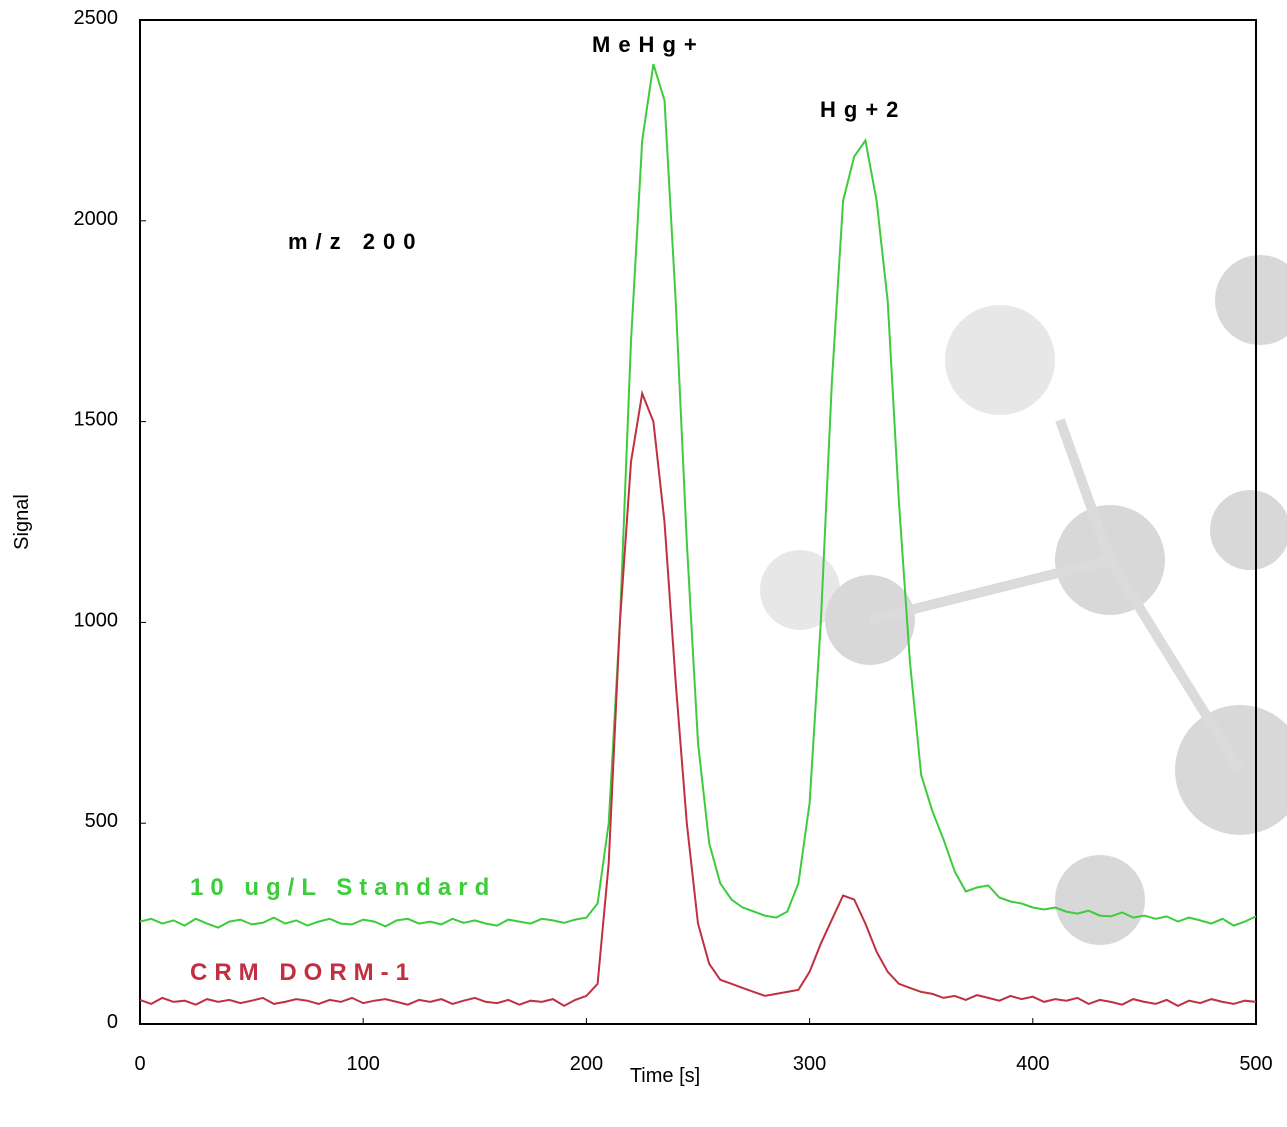 The height and width of the screenshot is (1127, 1287). I want to click on annotation: MeHg+, so click(648, 44).